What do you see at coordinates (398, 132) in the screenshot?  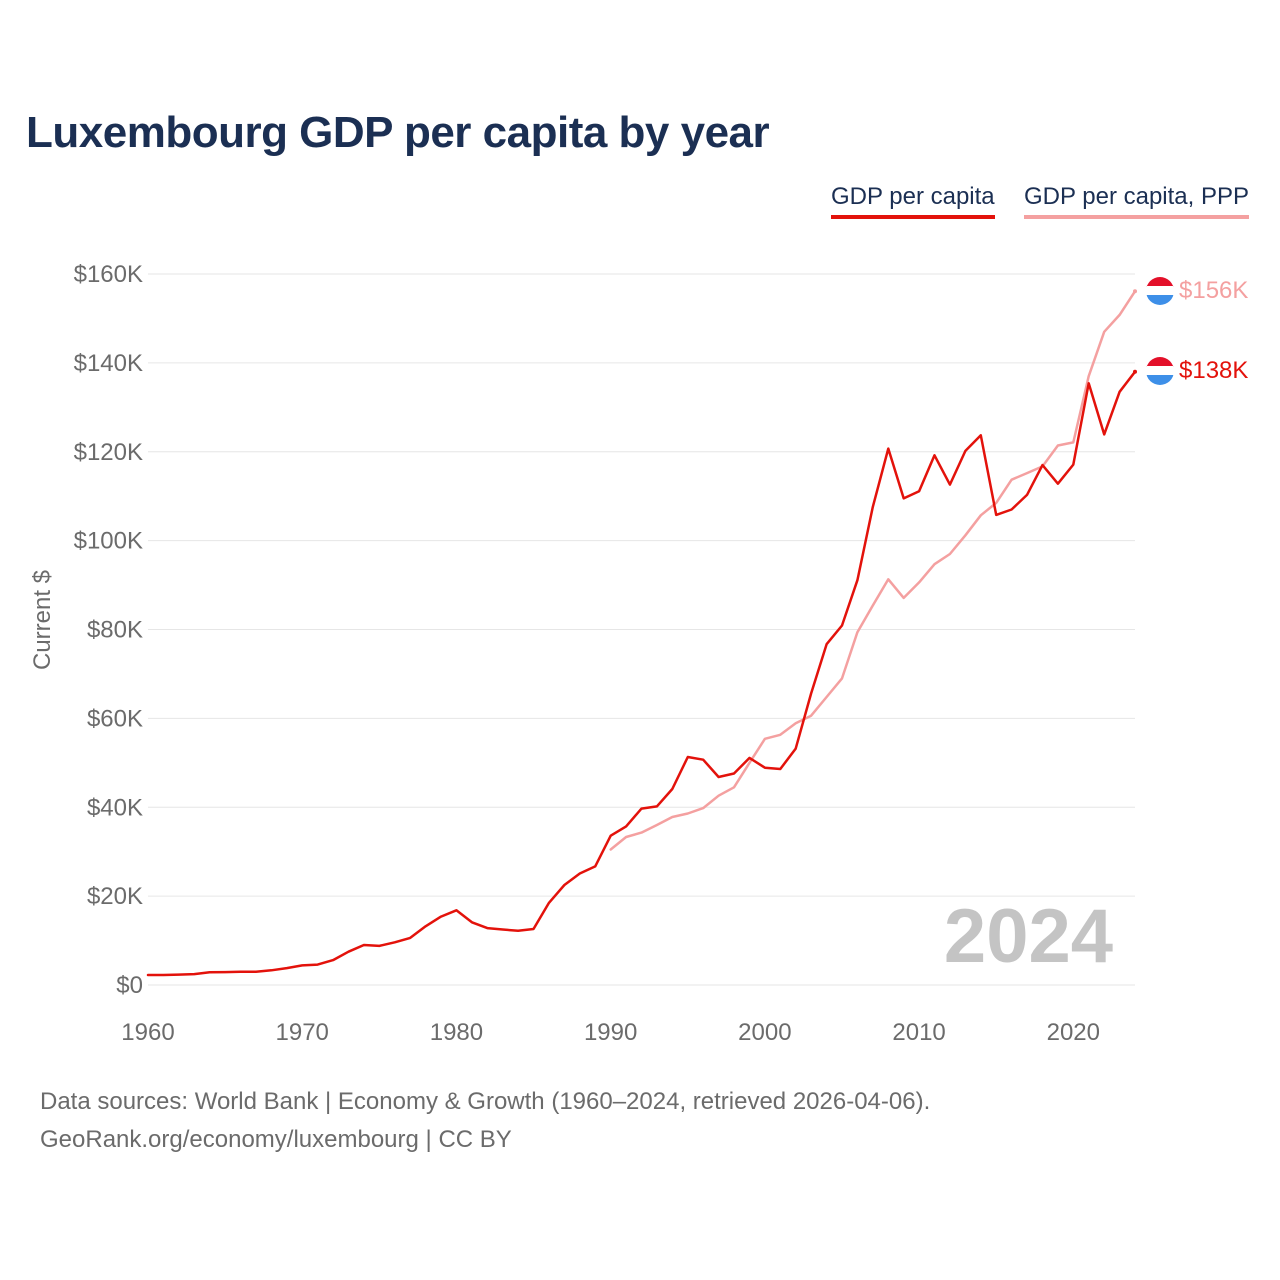 I see `chart-title: Luxembourg GDP per capita by year` at bounding box center [398, 132].